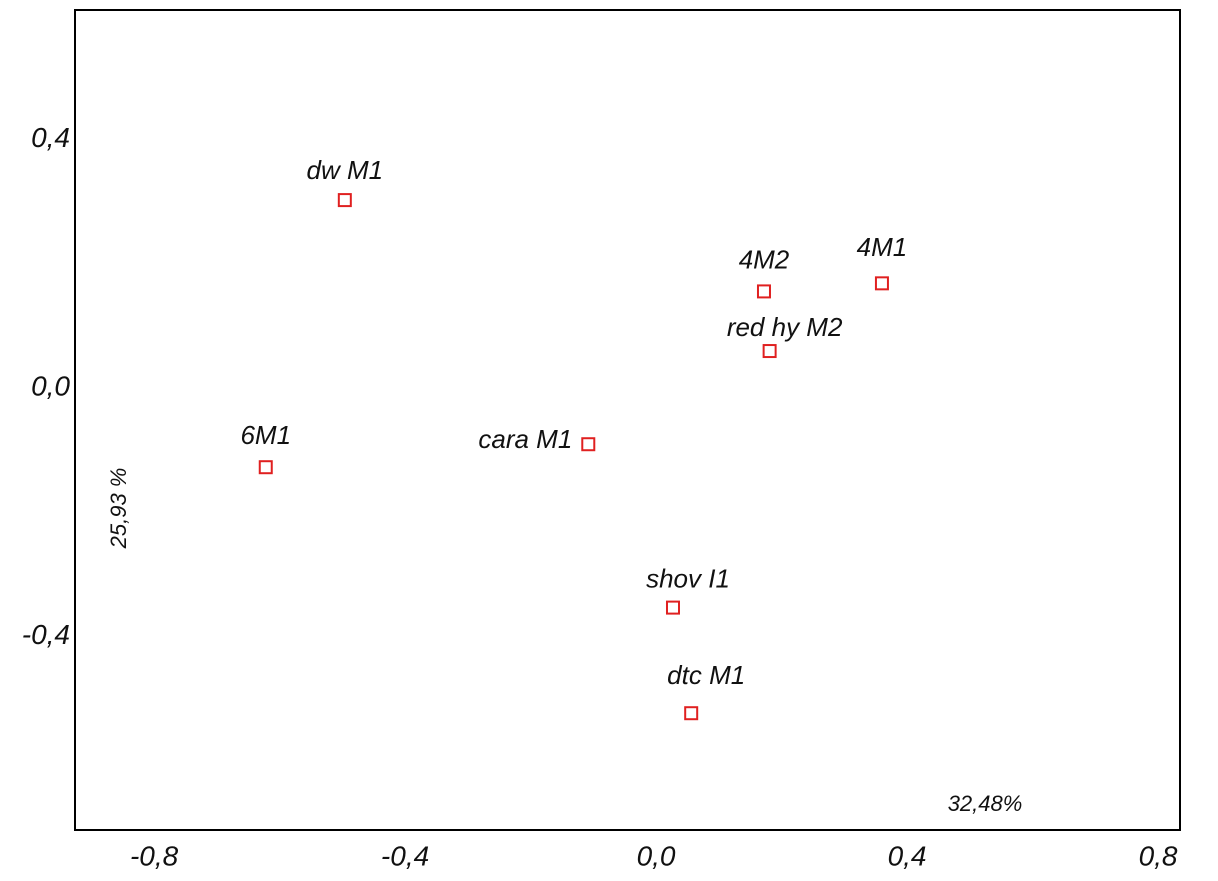  Describe the element at coordinates (785, 327) in the screenshot. I see `point-label: red hy M2` at that location.